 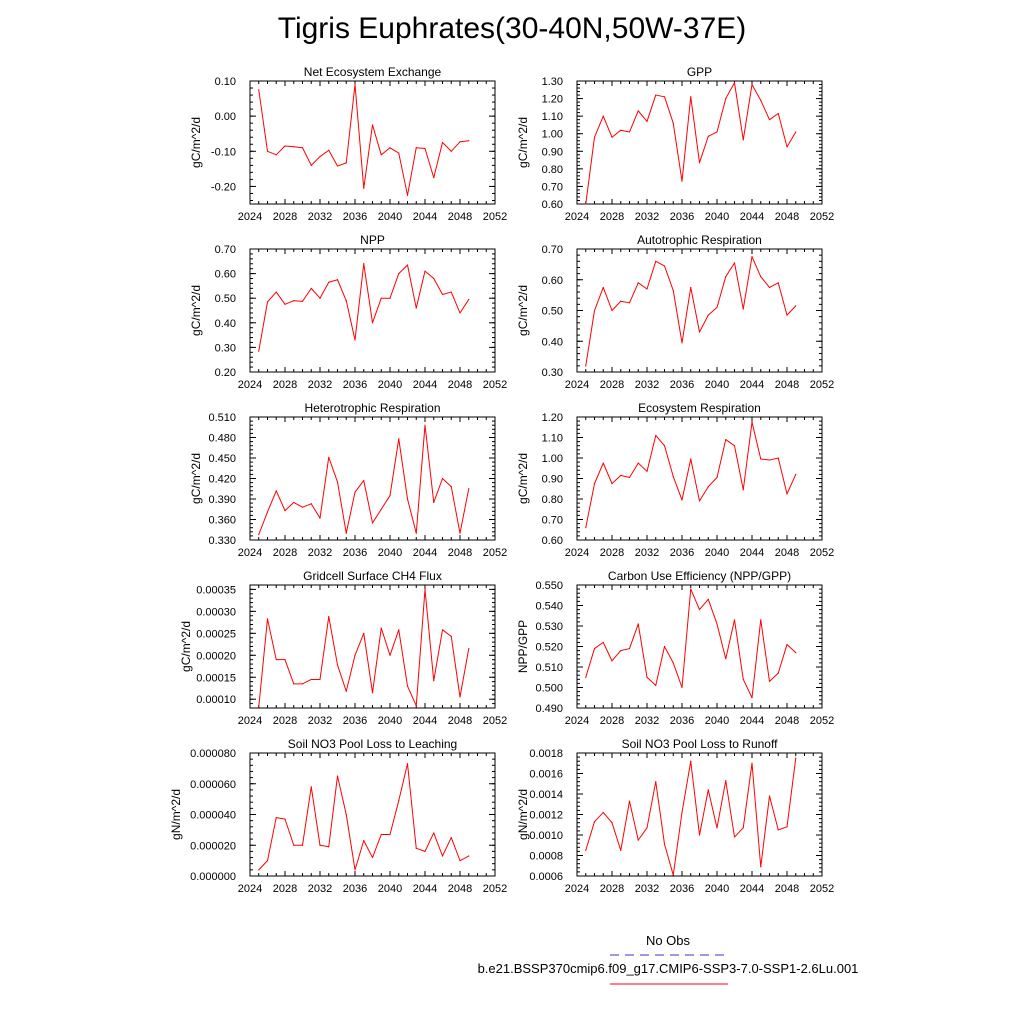 I want to click on y-tick-label: 0.00025, so click(x=216, y=634).